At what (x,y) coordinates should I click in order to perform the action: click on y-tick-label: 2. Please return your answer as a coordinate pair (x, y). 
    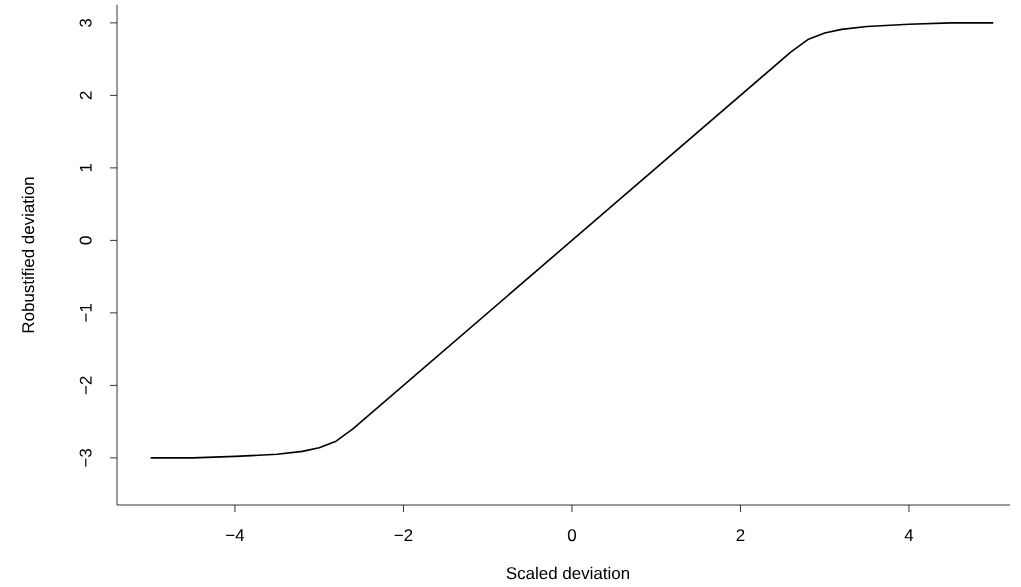
    Looking at the image, I should click on (85, 95).